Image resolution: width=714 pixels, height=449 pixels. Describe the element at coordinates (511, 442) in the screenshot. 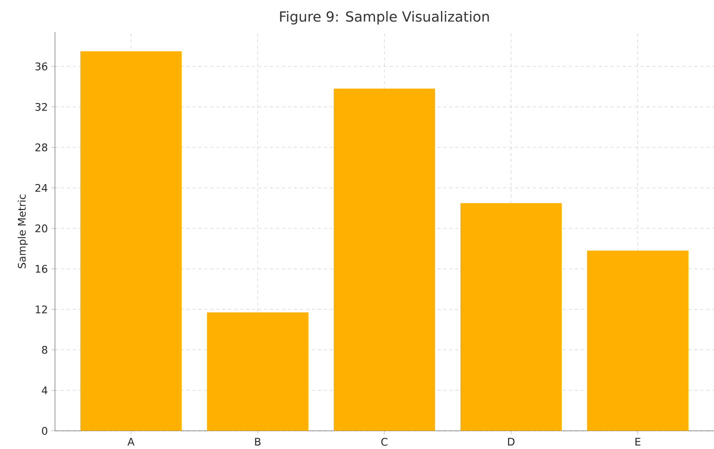

I see `x-tick-label: D` at that location.